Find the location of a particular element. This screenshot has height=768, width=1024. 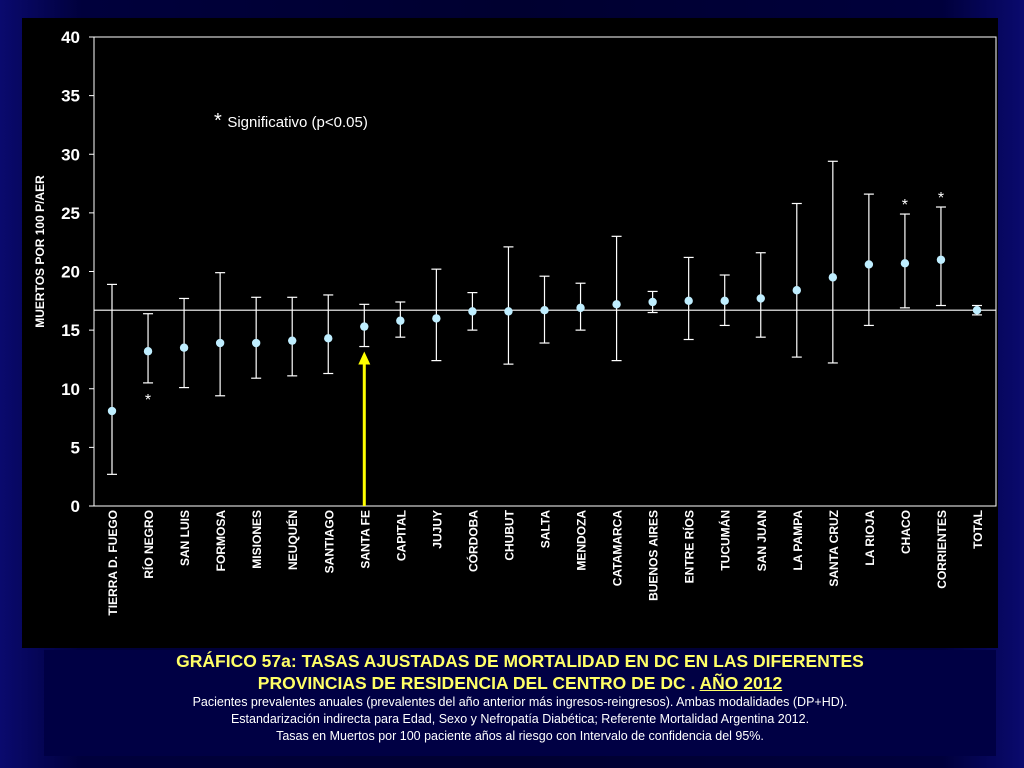

category-label: CHACO is located at coordinates (906, 532).